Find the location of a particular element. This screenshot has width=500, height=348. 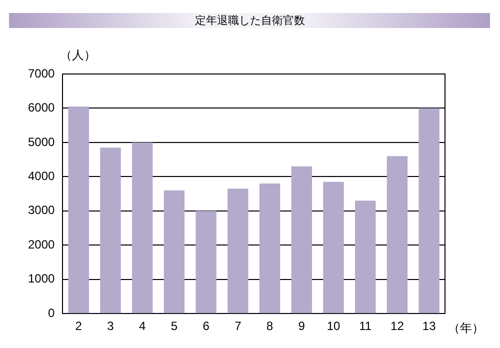

y-axis-title: （人） is located at coordinates (78, 55).